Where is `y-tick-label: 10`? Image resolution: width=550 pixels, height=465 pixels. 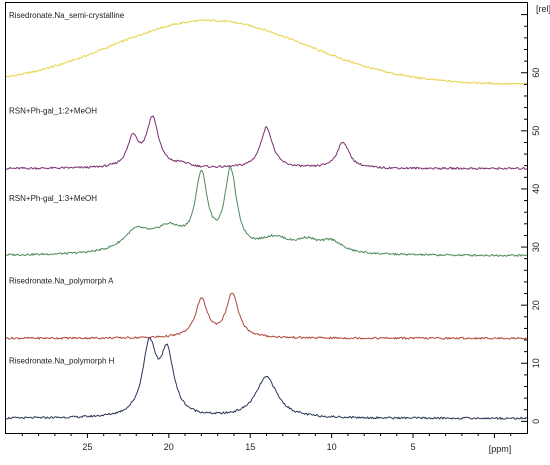
y-tick-label: 10 is located at coordinates (536, 363).